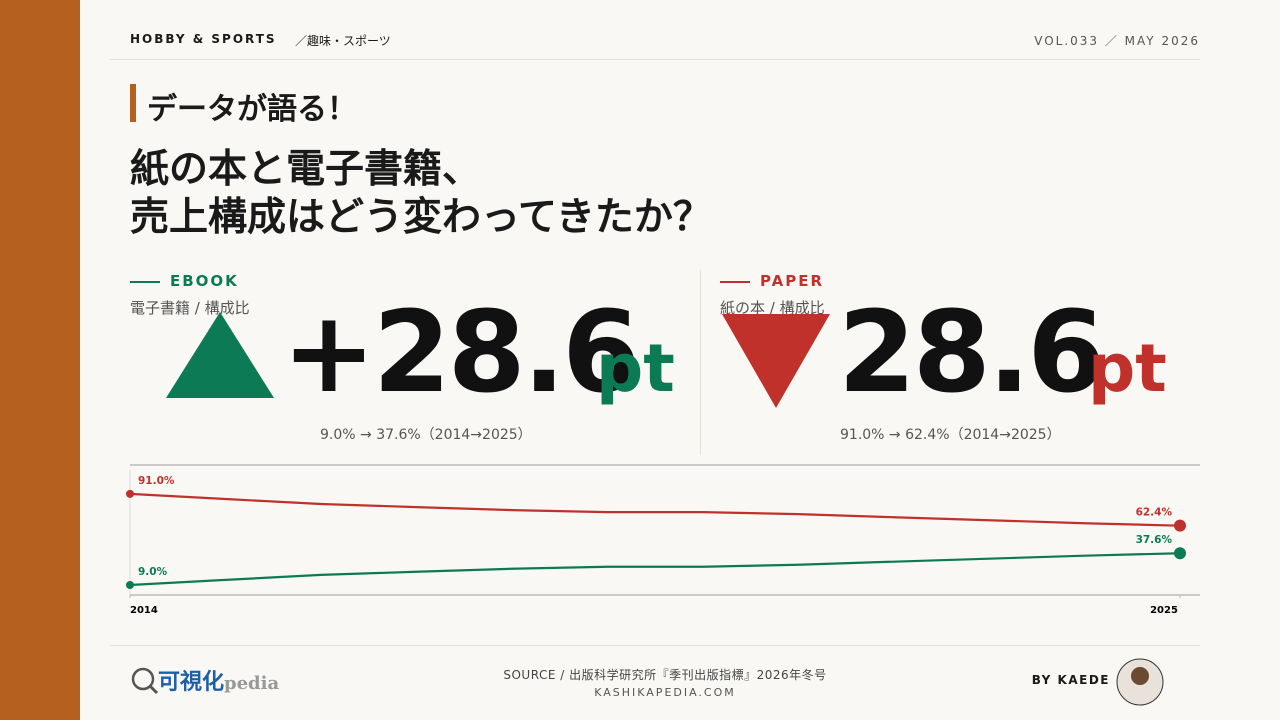 The height and width of the screenshot is (720, 1280). I want to click on issue: VOL.033 ／ MAY 2026, so click(1117, 41).